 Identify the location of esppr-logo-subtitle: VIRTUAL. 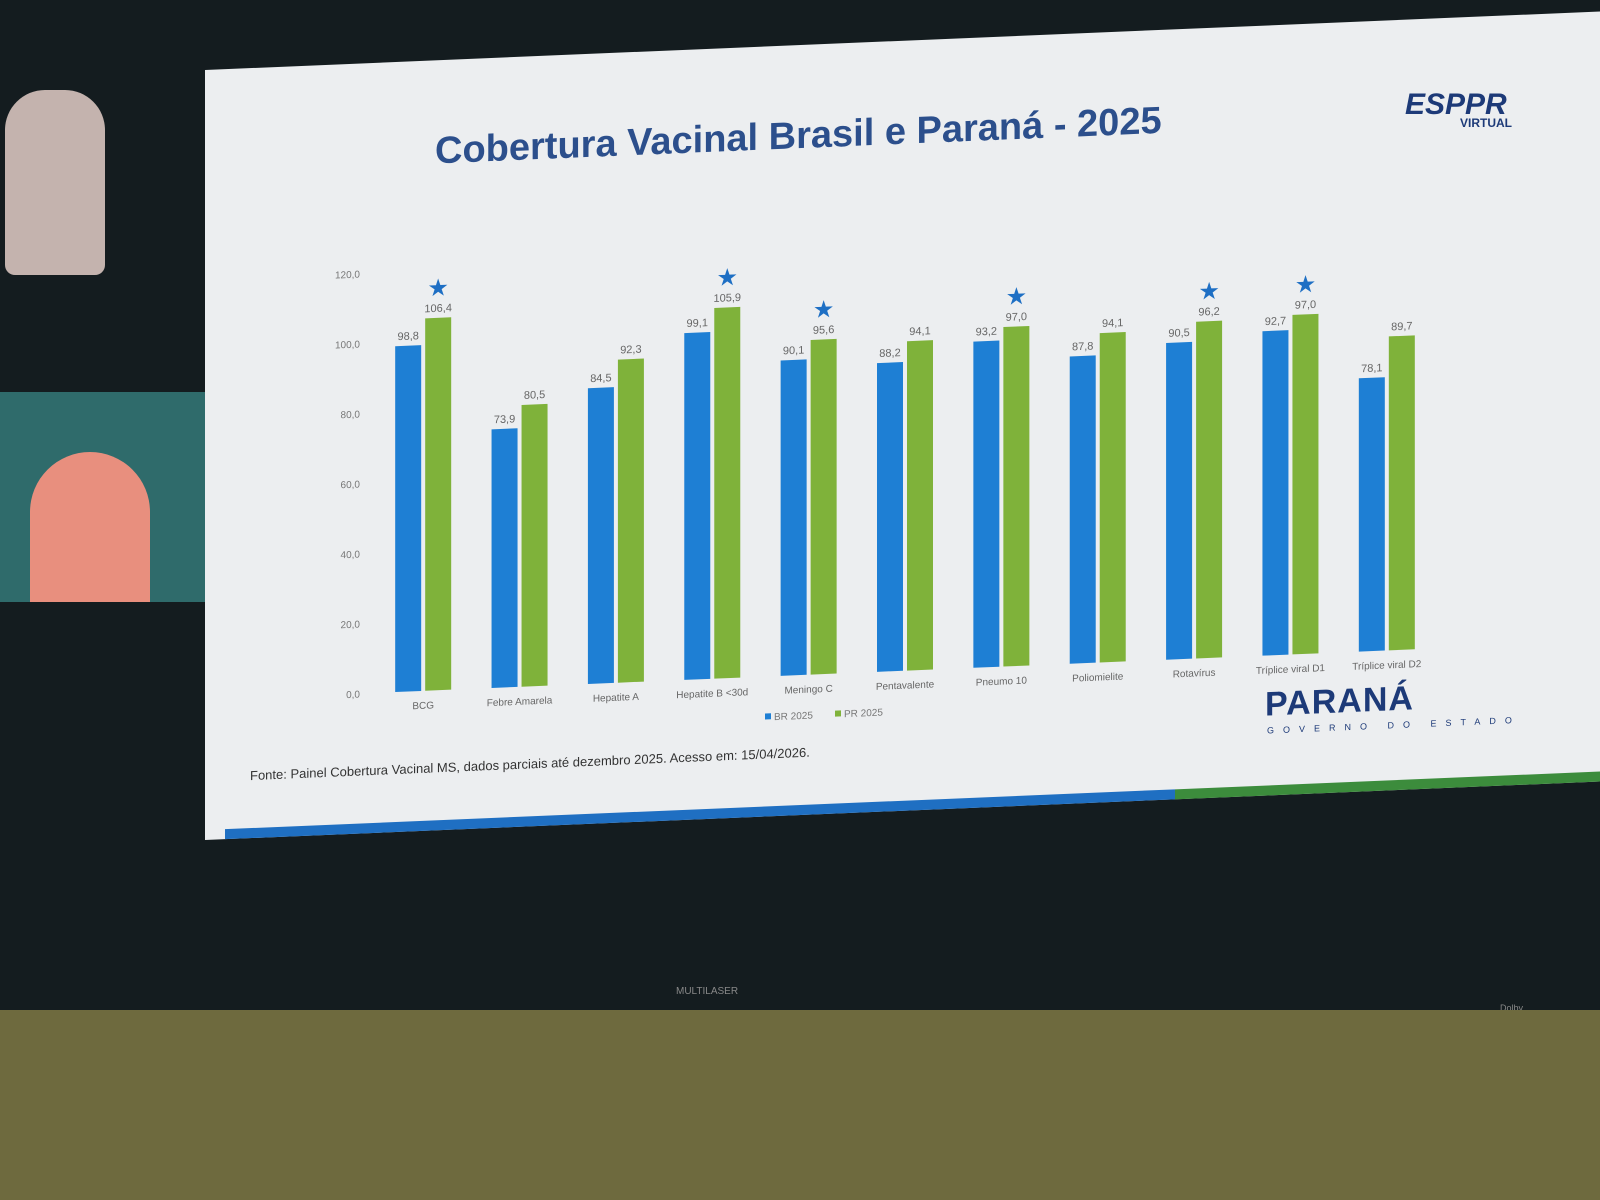
(1486, 123).